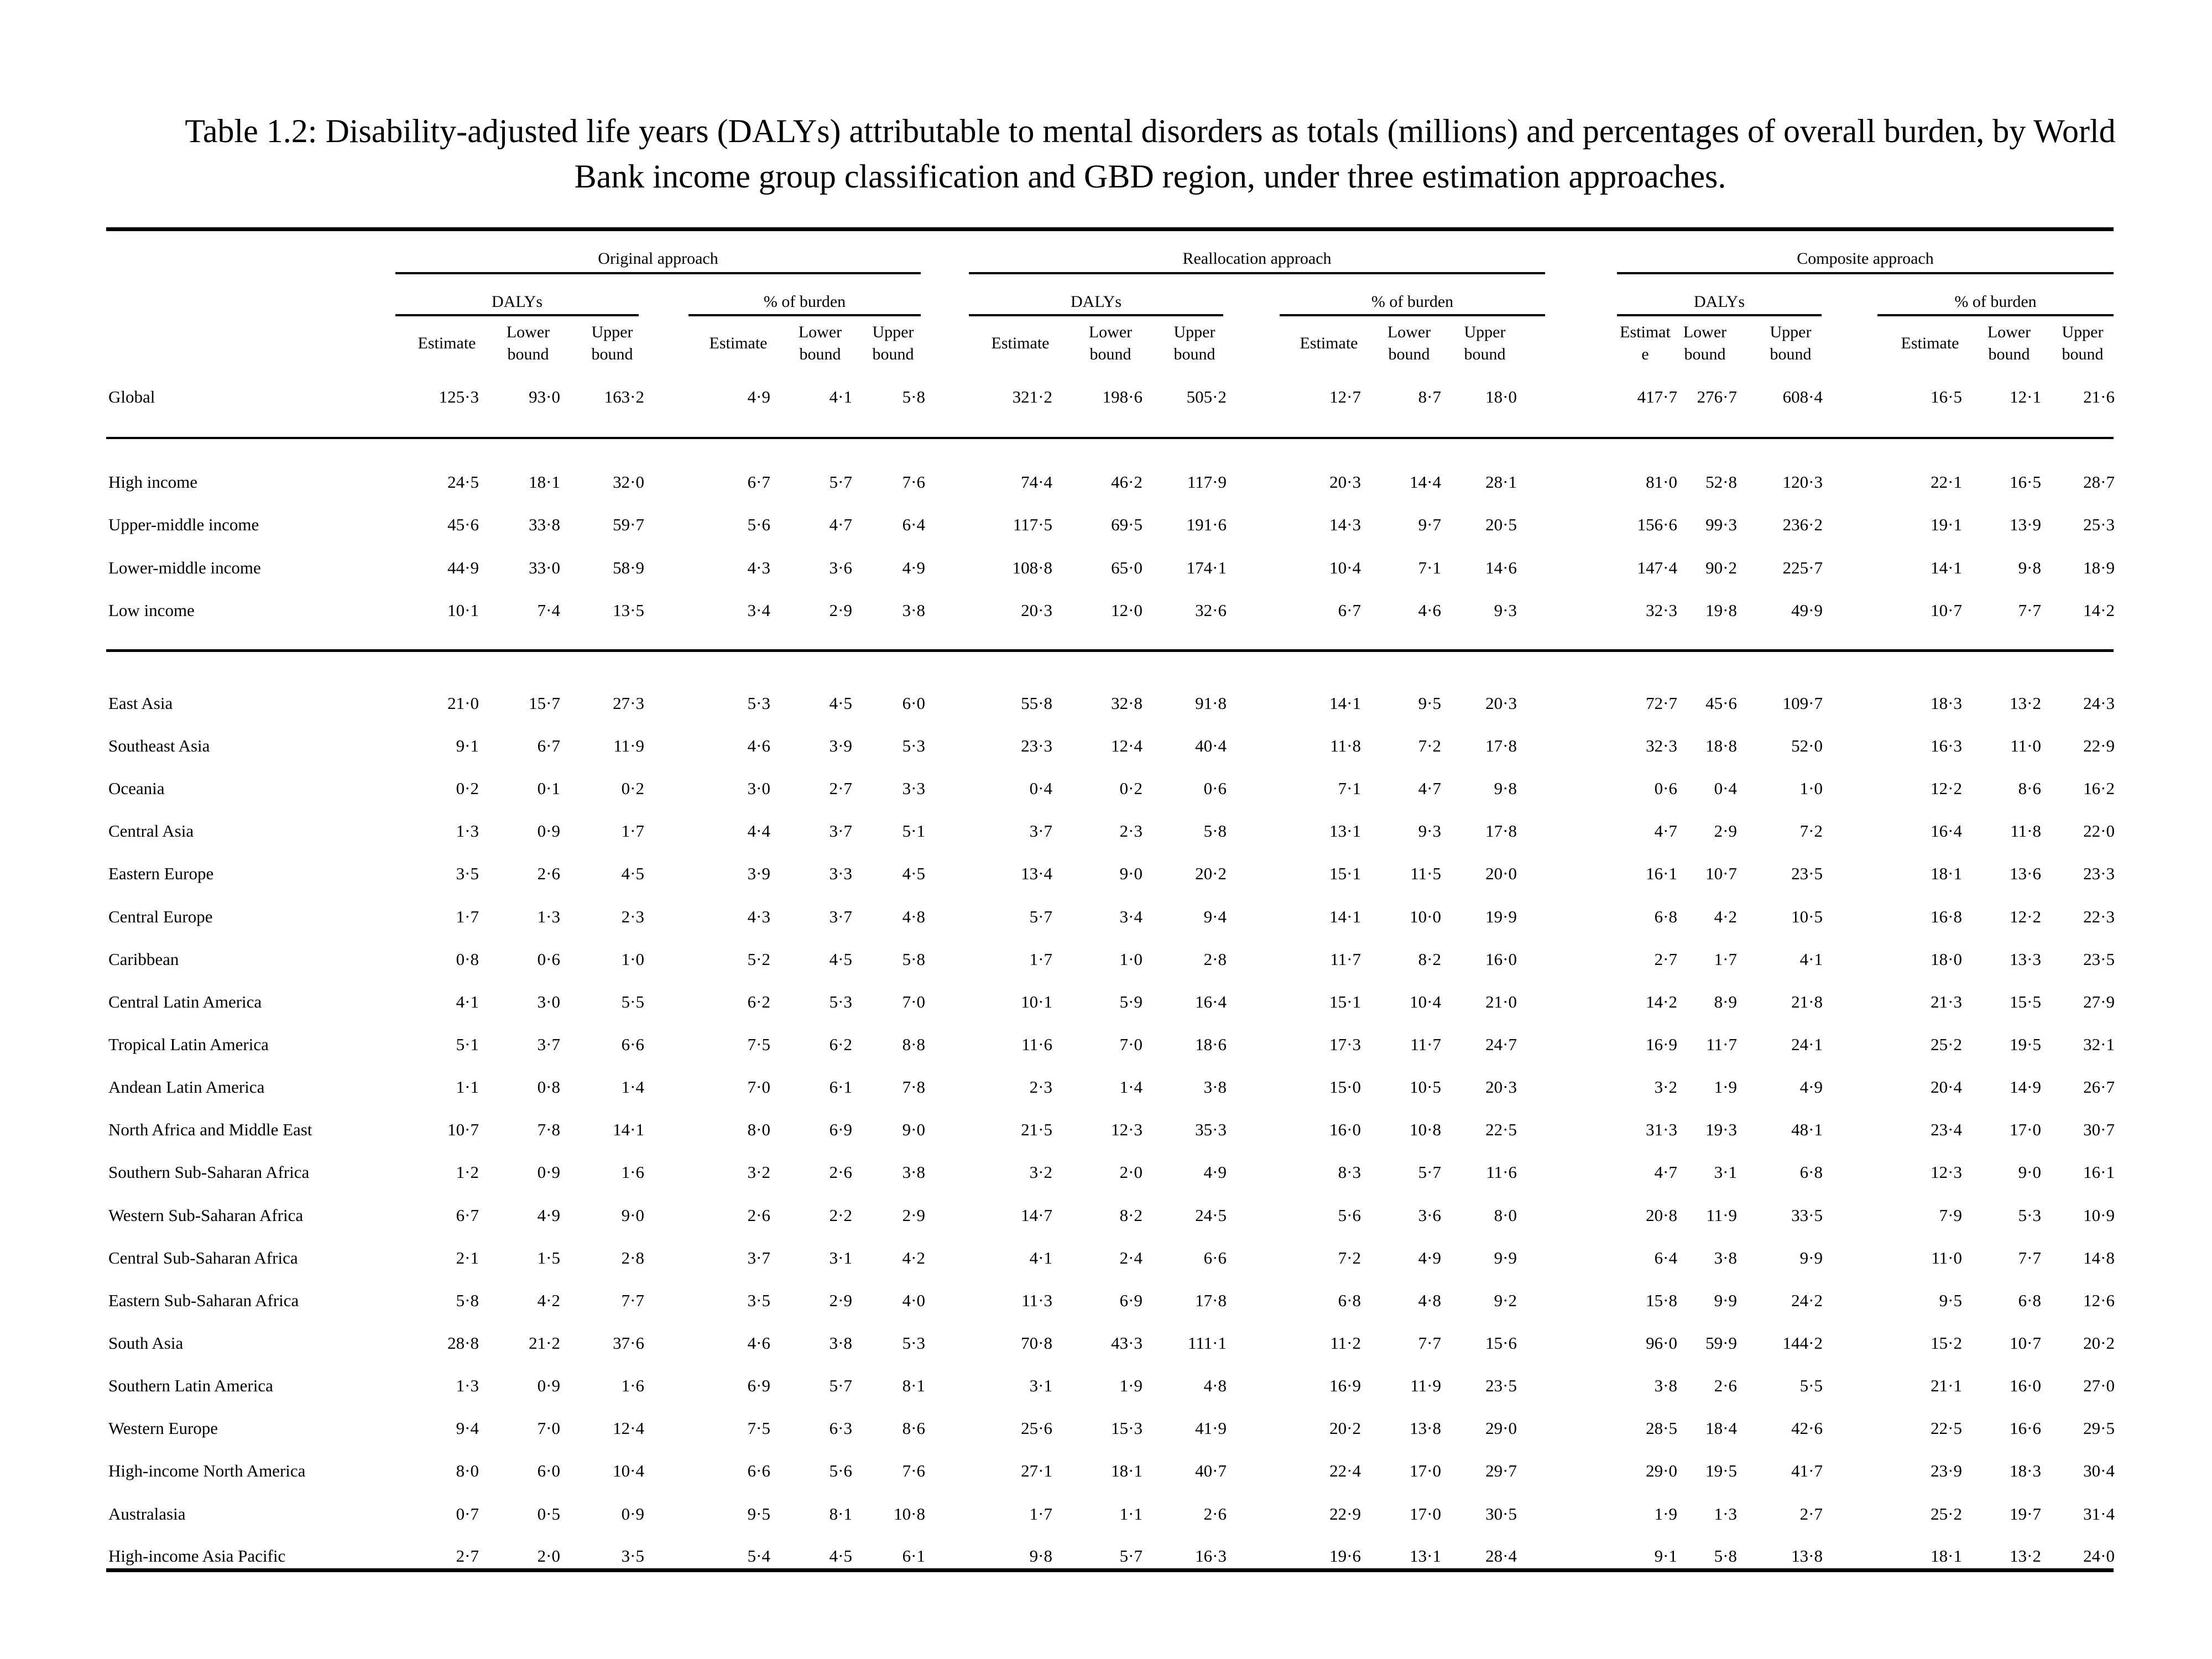 The image size is (2212, 1659). I want to click on table-cell: 3·8, so click(1215, 1087).